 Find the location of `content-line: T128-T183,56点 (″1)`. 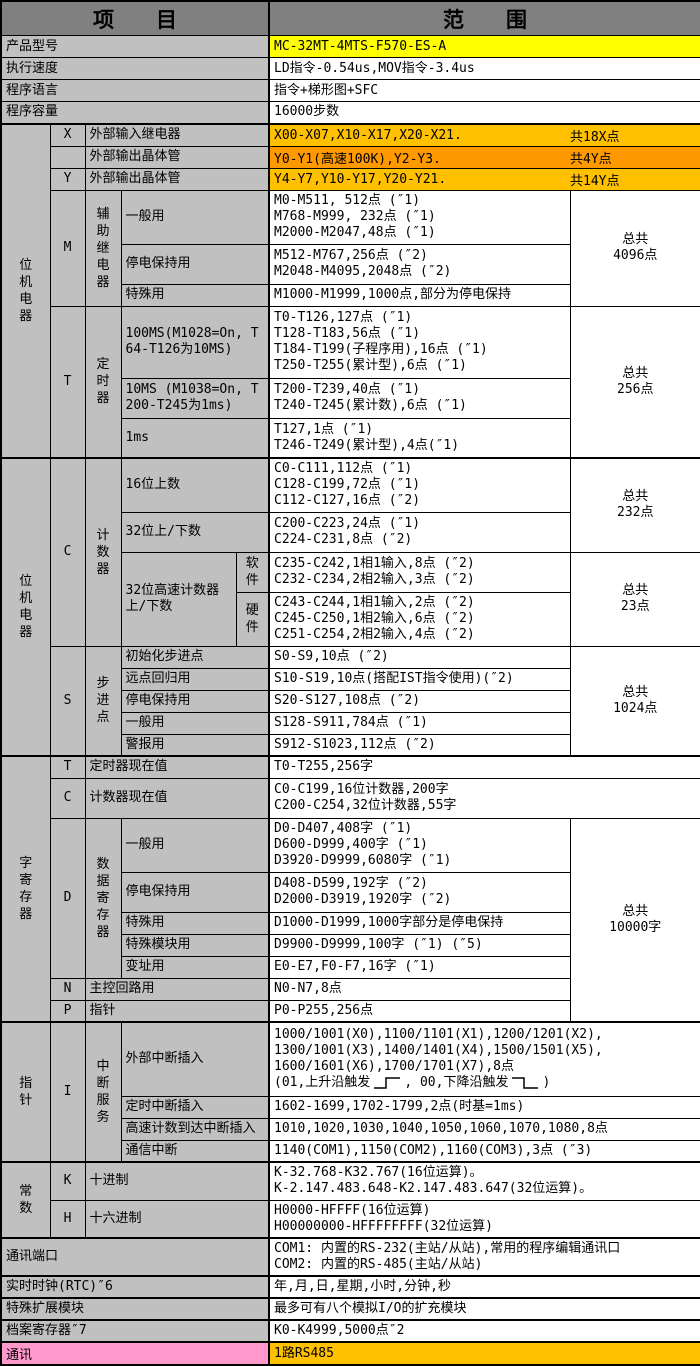

content-line: T128-T183,56点 (″1) is located at coordinates (347, 333).